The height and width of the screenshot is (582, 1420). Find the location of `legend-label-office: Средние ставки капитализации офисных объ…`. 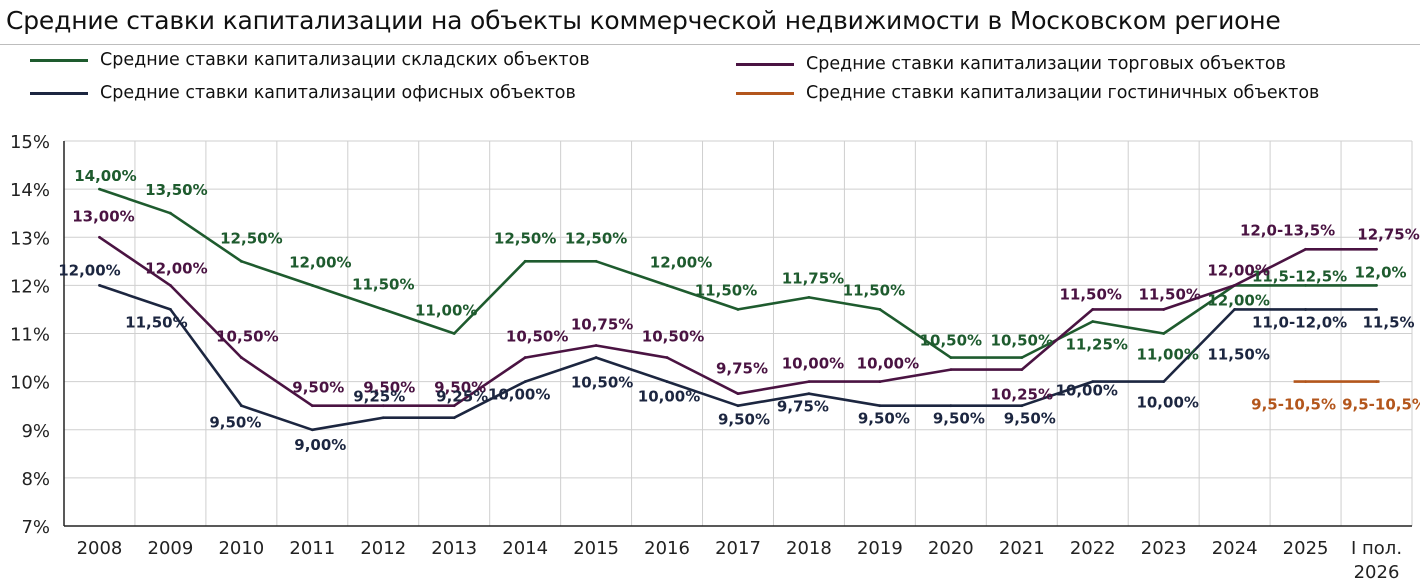

legend-label-office: Средние ставки капитализации офисных объ… is located at coordinates (338, 93).